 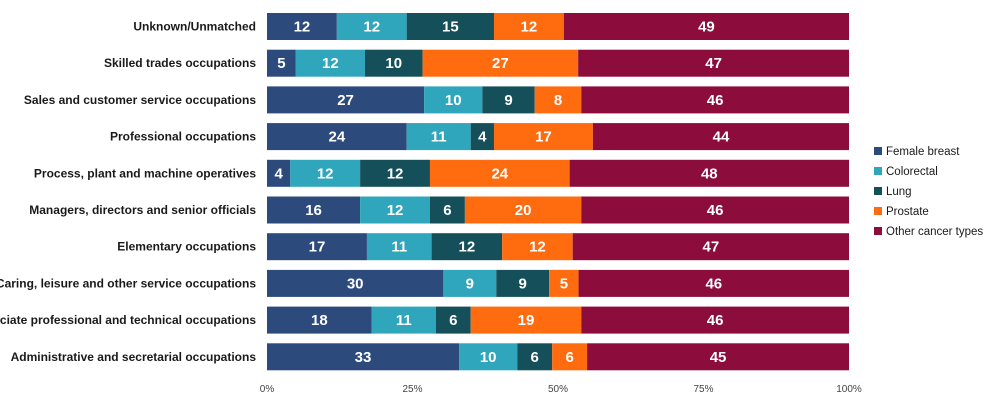 What do you see at coordinates (183, 137) in the screenshot?
I see `category-label: Professional occupations` at bounding box center [183, 137].